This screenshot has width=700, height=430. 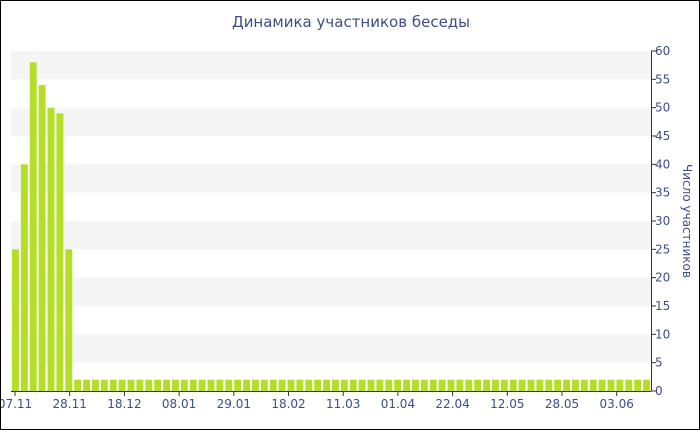 What do you see at coordinates (659, 391) in the screenshot?
I see `y-tick-label: 0` at bounding box center [659, 391].